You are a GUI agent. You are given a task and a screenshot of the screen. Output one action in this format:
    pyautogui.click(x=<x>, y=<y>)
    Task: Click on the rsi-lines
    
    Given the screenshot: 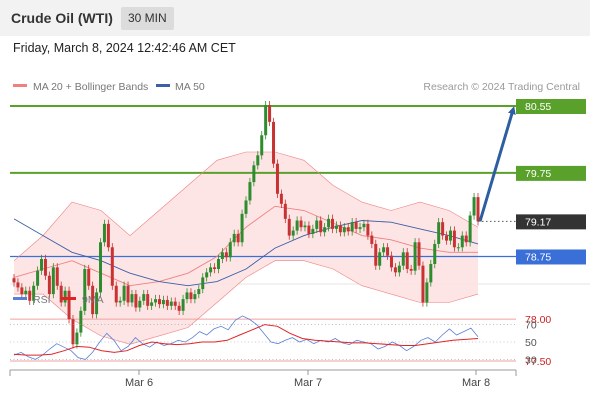 What is the action you would take?
    pyautogui.click(x=246, y=337)
    